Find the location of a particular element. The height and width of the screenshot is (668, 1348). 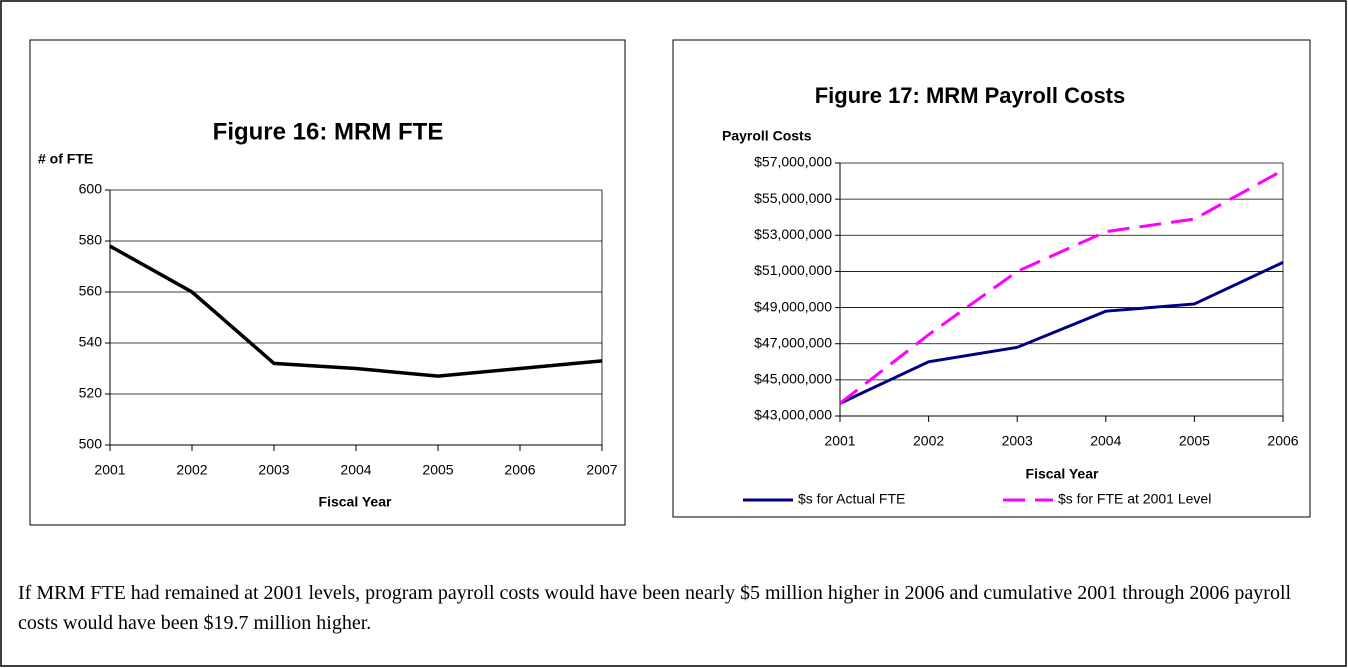

y-tick-label: 540 is located at coordinates (91, 342).